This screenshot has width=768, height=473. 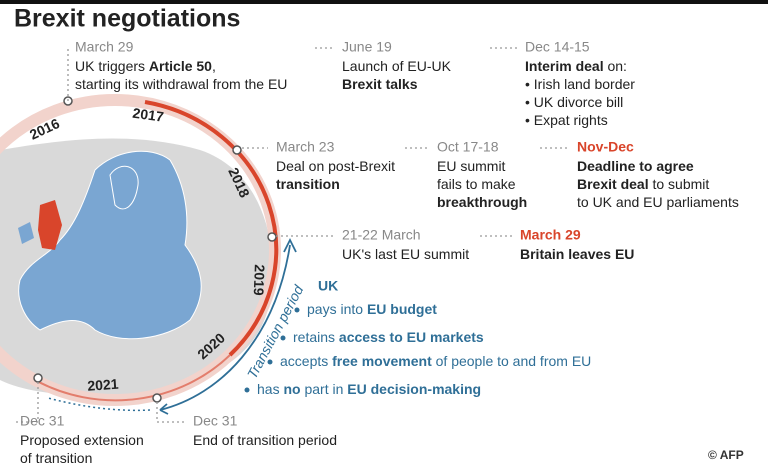 What do you see at coordinates (316, 337) in the screenshot?
I see `text-run: retains` at bounding box center [316, 337].